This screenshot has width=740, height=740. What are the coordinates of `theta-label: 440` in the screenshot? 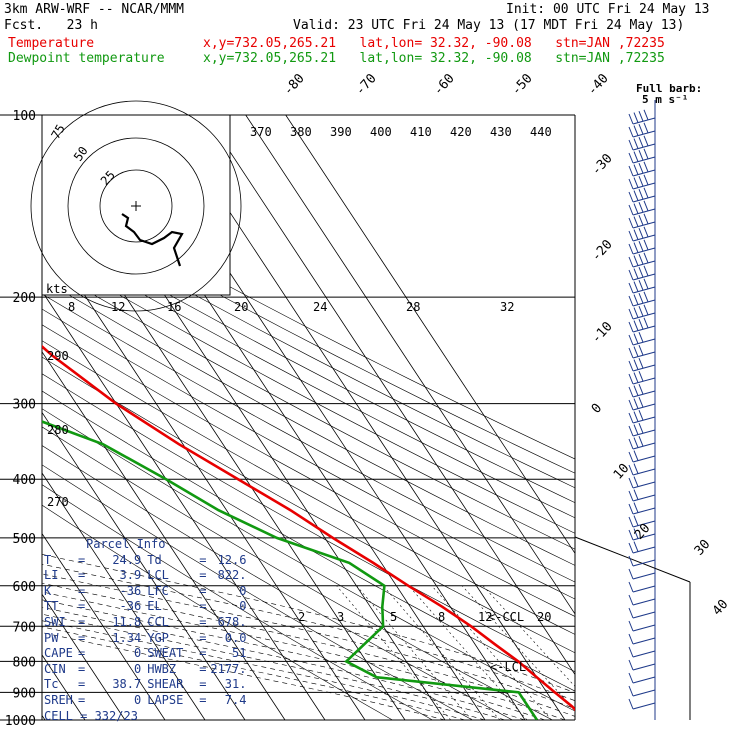 It's located at (541, 132).